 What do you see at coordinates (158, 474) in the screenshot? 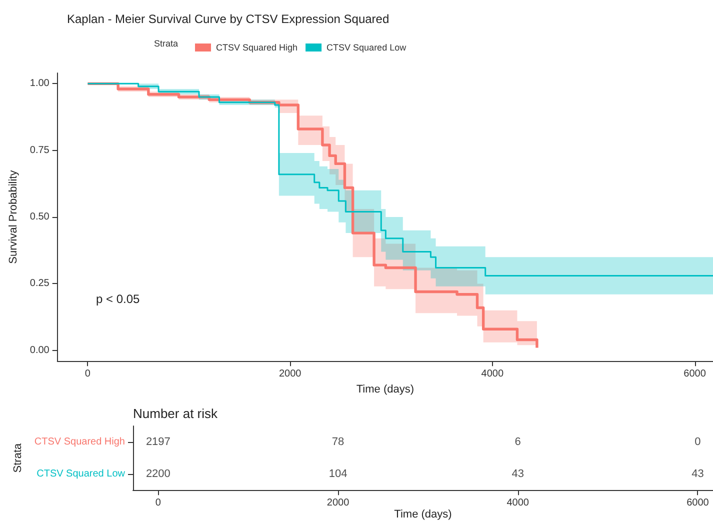
I see `data-label: 2200` at bounding box center [158, 474].